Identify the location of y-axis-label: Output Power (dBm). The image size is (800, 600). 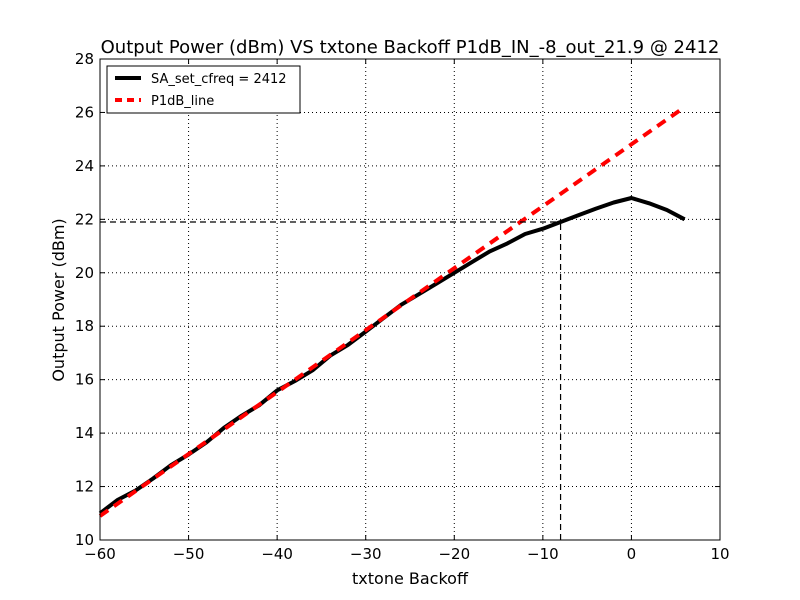
(58, 299).